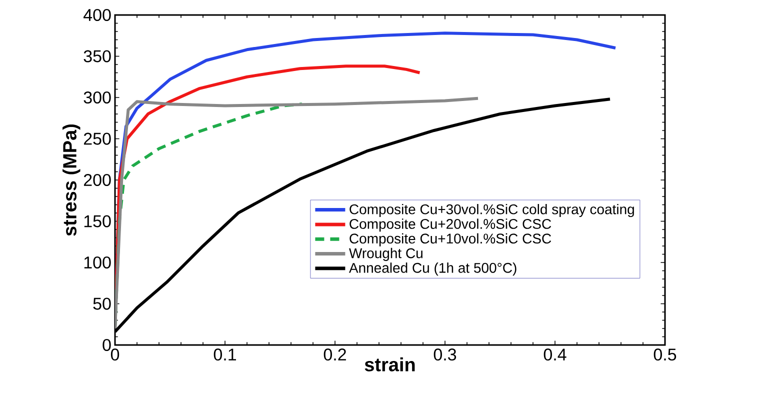 The height and width of the screenshot is (414, 770). What do you see at coordinates (665, 354) in the screenshot?
I see `x-tick-label: 0.5` at bounding box center [665, 354].